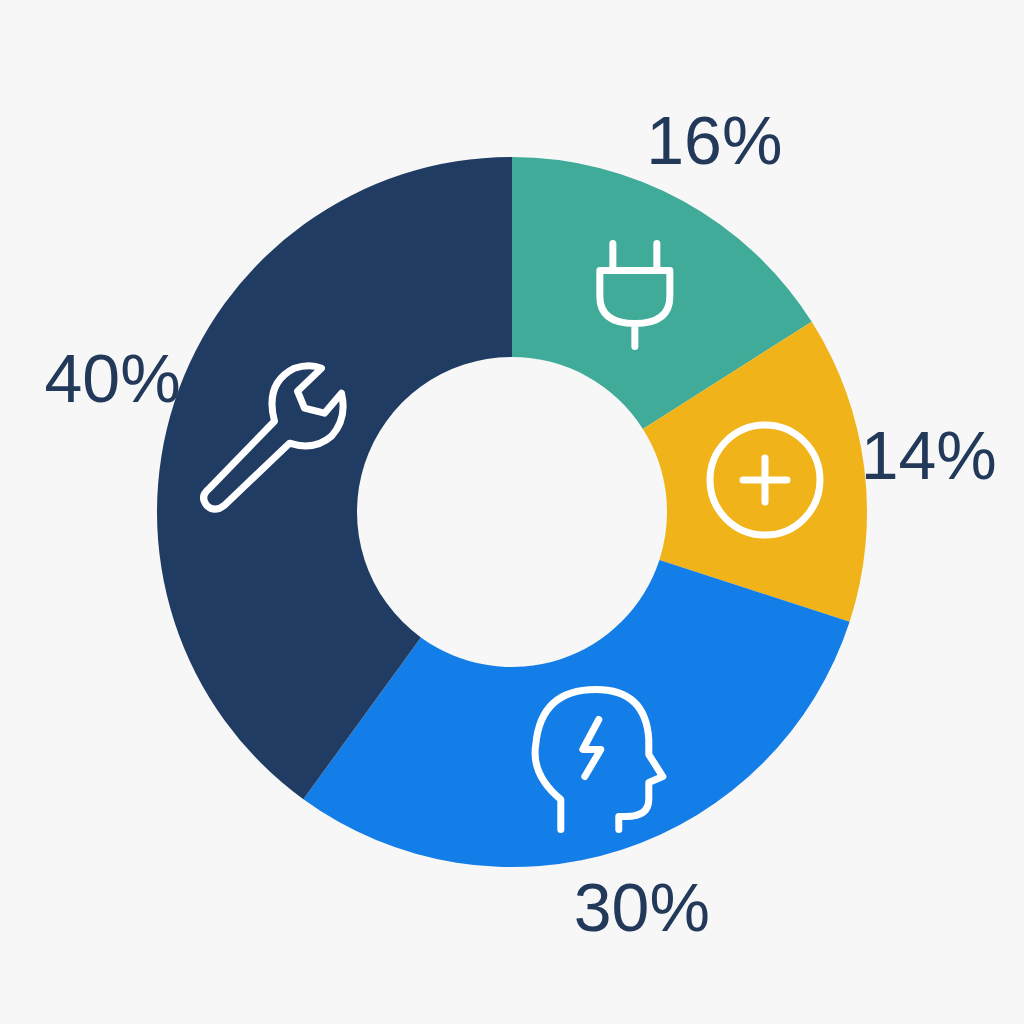 This screenshot has width=1024, height=1024. I want to click on data-label: 16%, so click(714, 139).